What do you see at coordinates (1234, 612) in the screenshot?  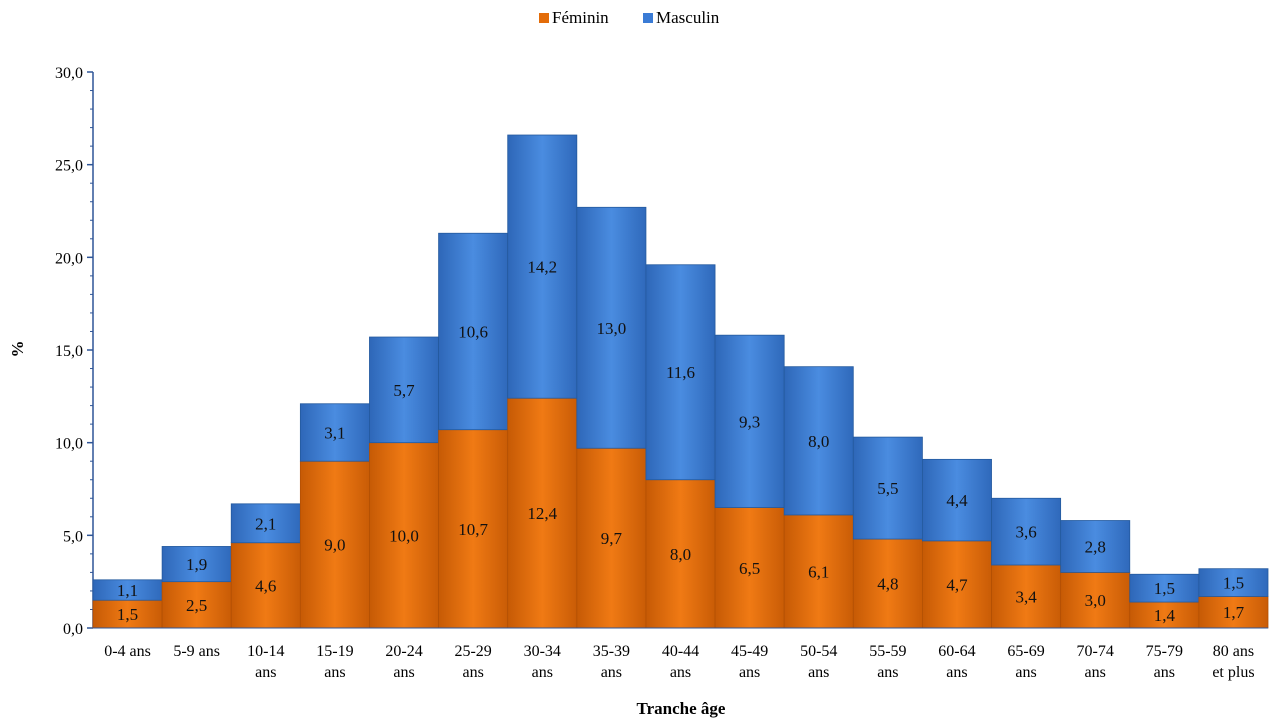 I see `data-label-feminin: 1,7` at bounding box center [1234, 612].